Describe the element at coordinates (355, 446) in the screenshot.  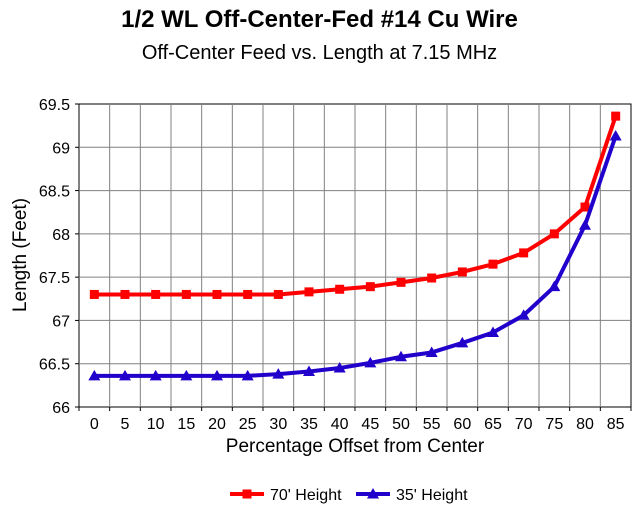
I see `x-axis-label: Percentage Offset from Center` at that location.